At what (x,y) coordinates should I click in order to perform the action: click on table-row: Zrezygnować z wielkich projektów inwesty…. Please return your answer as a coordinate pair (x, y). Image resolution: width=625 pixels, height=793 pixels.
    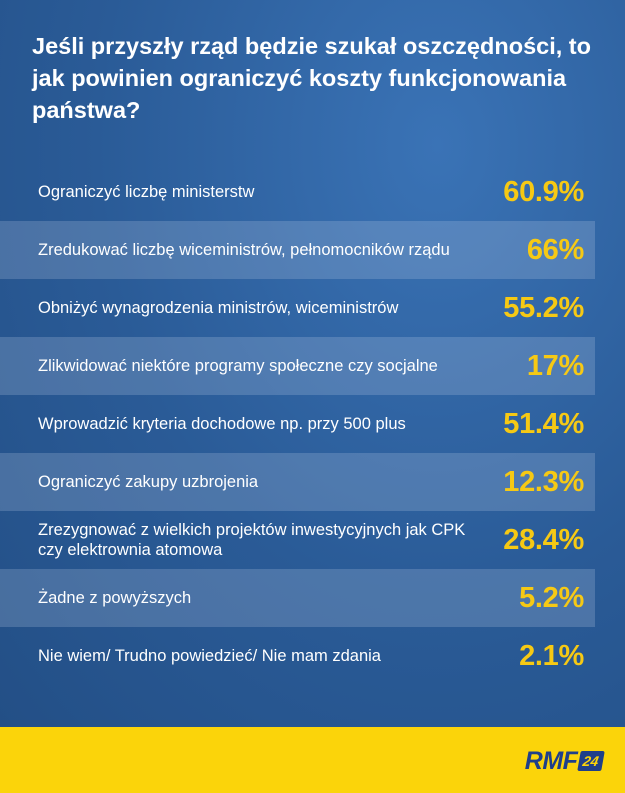
    Looking at the image, I should click on (297, 540).